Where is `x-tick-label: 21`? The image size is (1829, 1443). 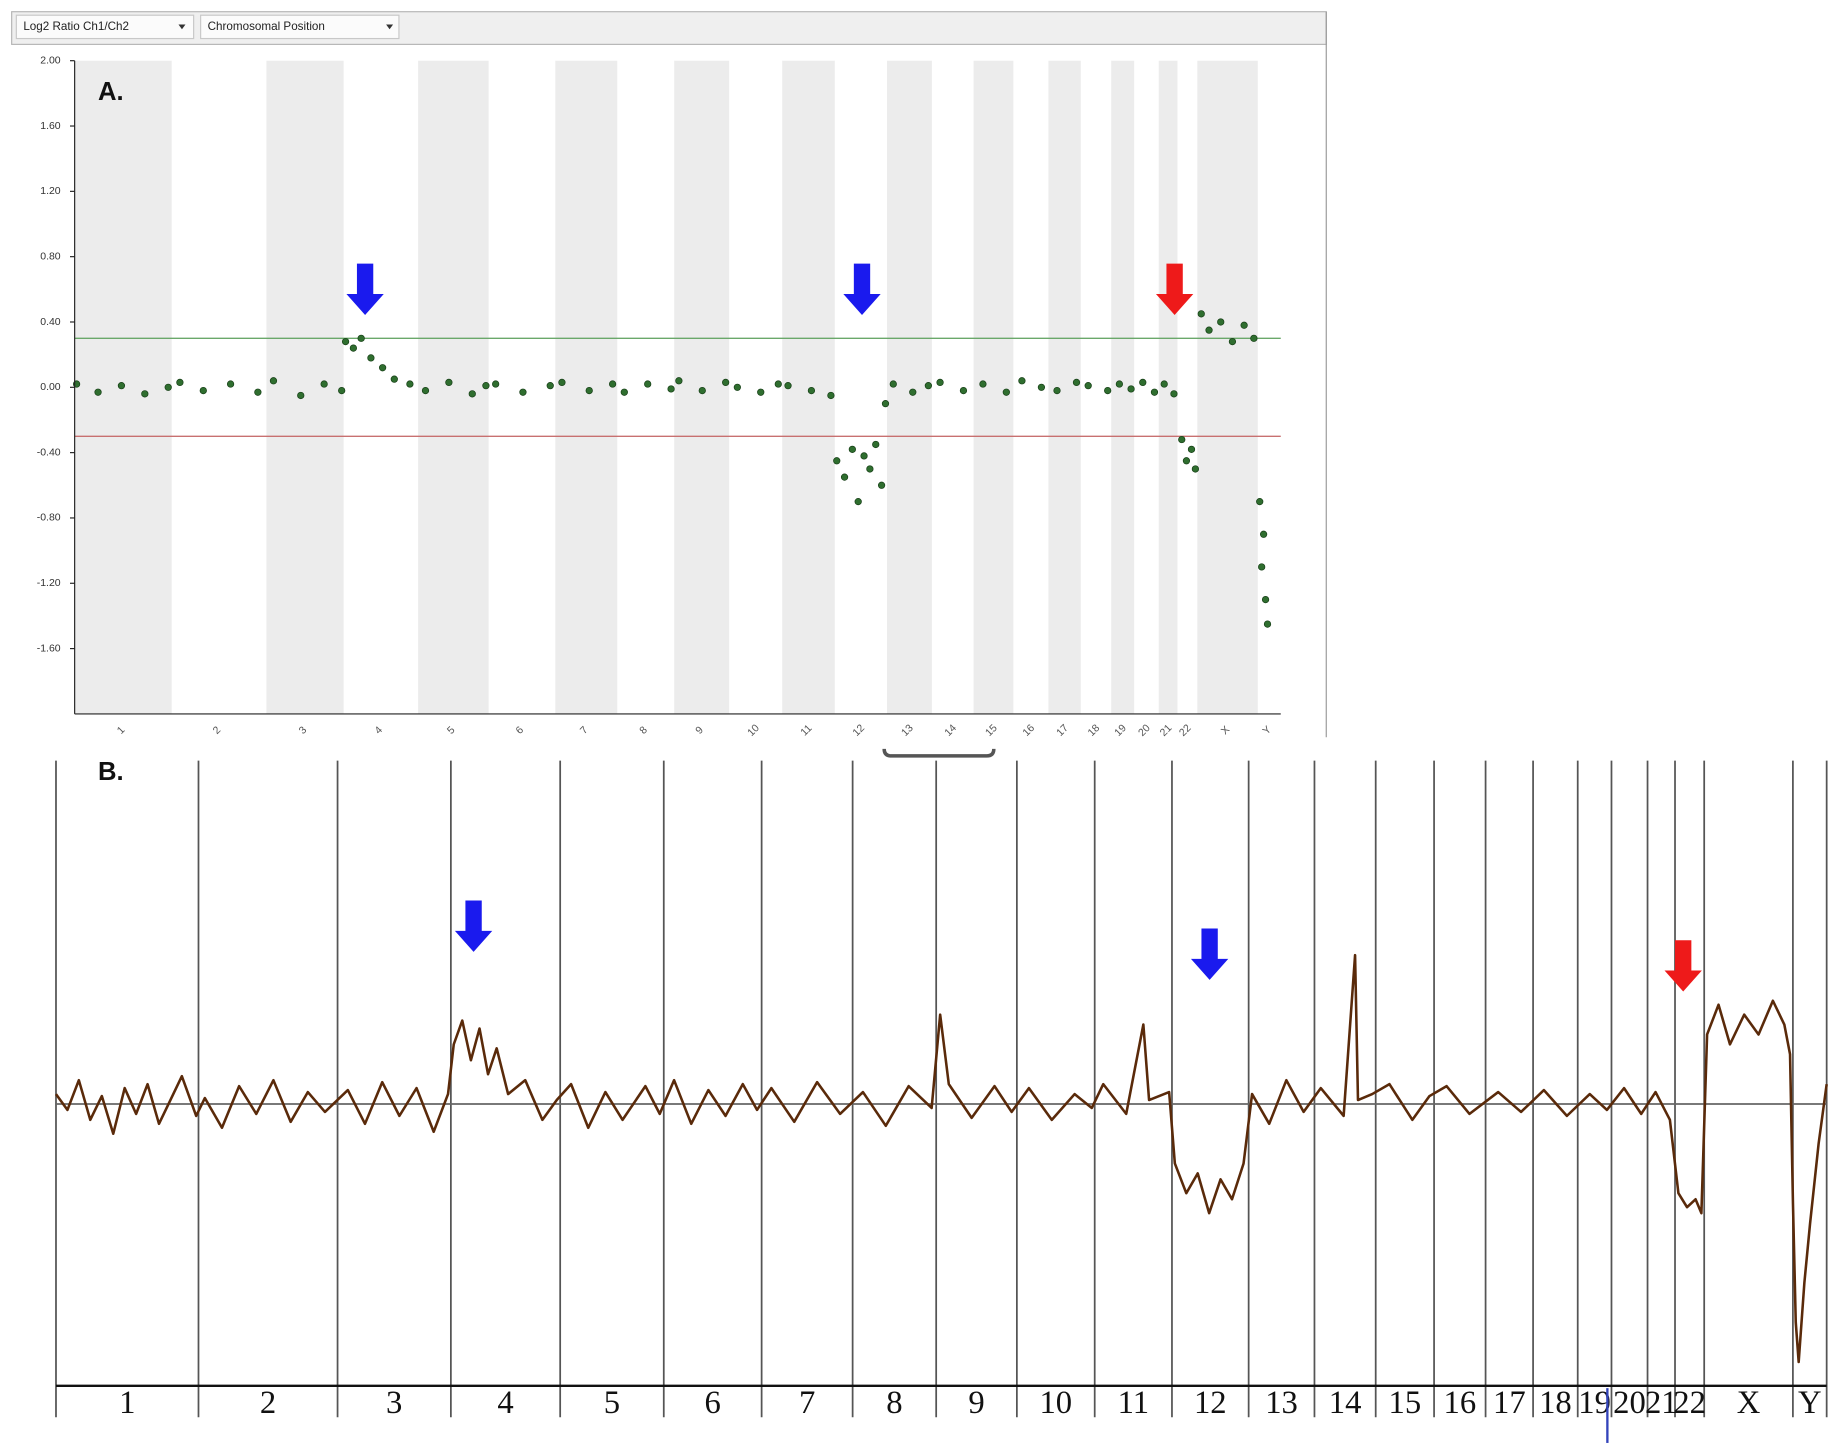
x-tick-label: 21 is located at coordinates (1166, 731).